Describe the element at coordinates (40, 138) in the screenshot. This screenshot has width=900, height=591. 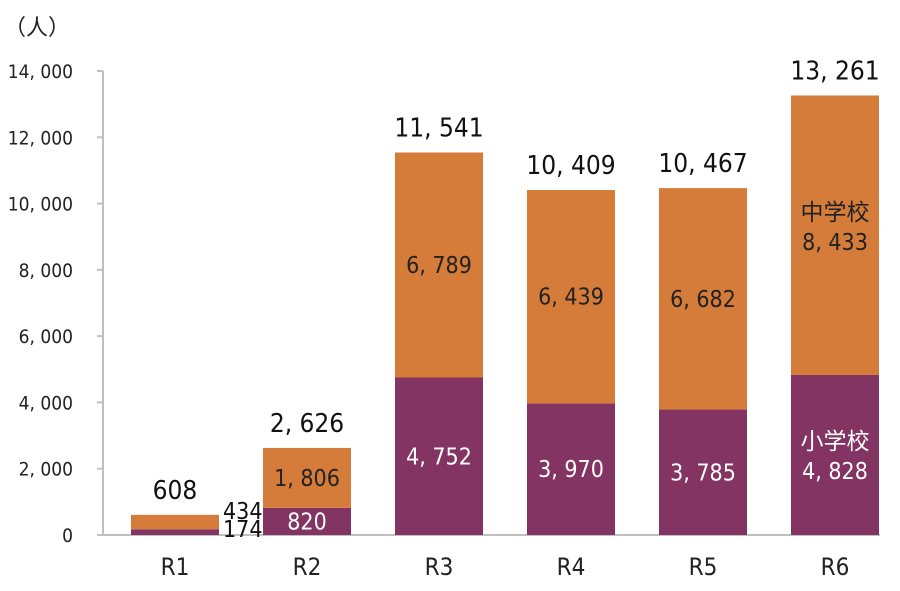
I see `y-tick-label: 12, 000` at that location.